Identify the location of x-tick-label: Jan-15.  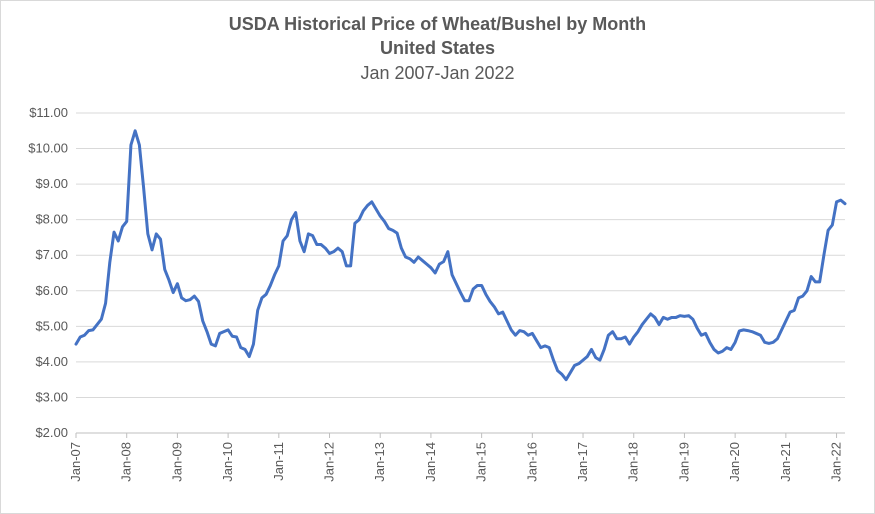
(481, 462).